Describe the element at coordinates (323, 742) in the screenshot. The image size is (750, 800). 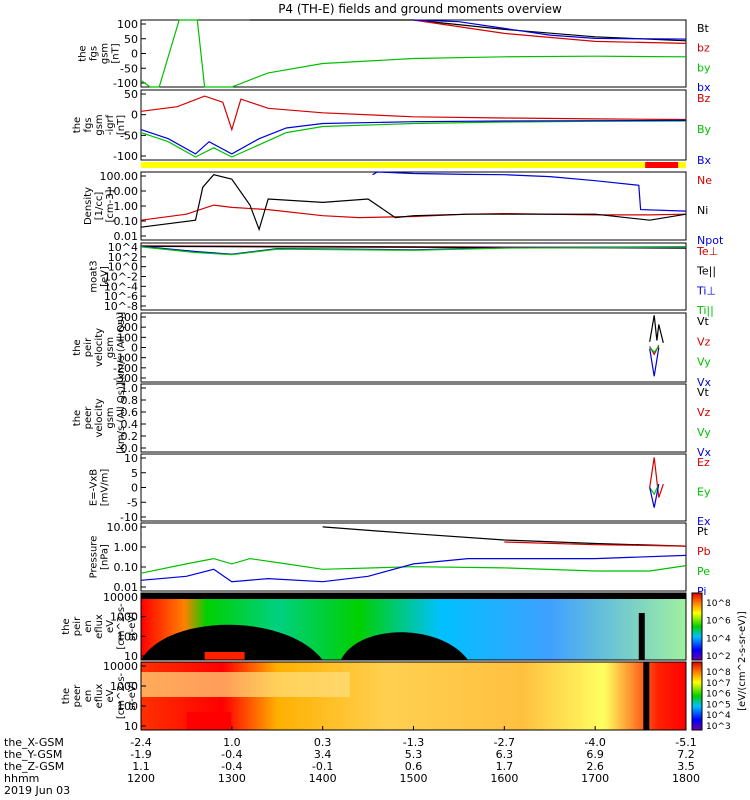
I see `x-tick-label: 0.3` at that location.